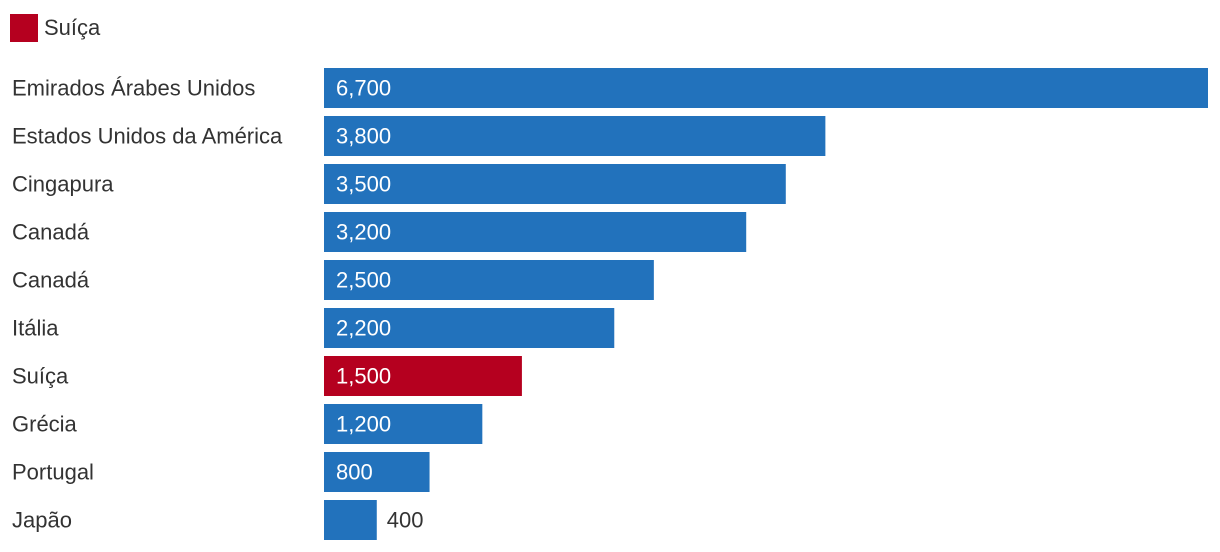  I want to click on category-label-emirados-arabes-unidos: Emirados Árabes Unidos, so click(133, 88).